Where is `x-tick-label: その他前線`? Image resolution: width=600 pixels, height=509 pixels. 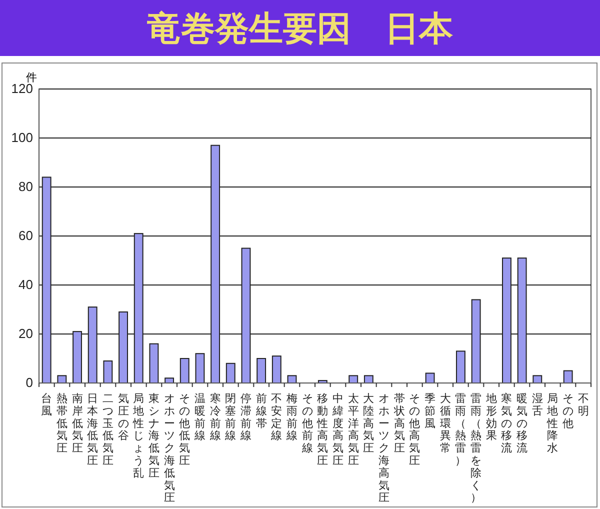
x-tick-label: その他前線 is located at coordinates (306, 424).